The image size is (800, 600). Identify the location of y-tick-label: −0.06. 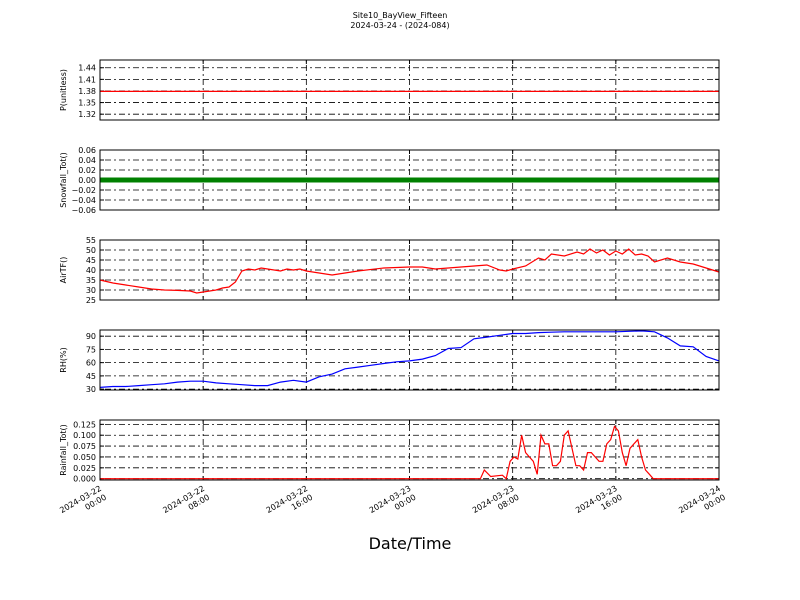
(83, 210).